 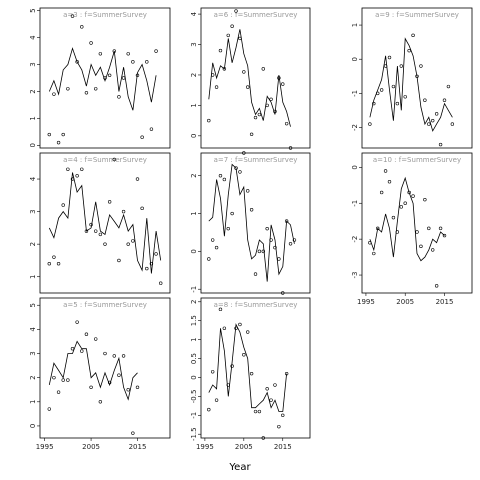 I want to click on panel: a=3 : f=SummerSurvey 0 1 2 3 4 5, so click(x=100, y=78).